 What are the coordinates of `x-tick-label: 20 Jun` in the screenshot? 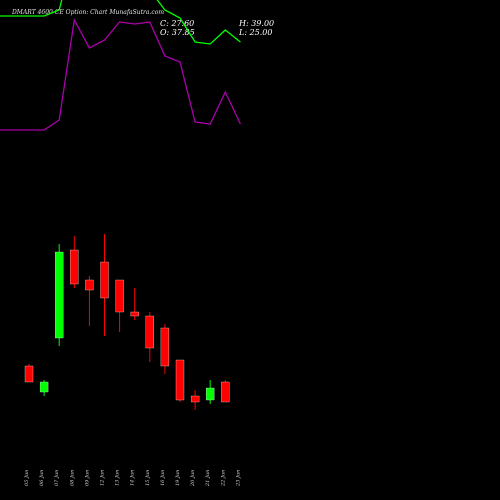 It's located at (193, 478).